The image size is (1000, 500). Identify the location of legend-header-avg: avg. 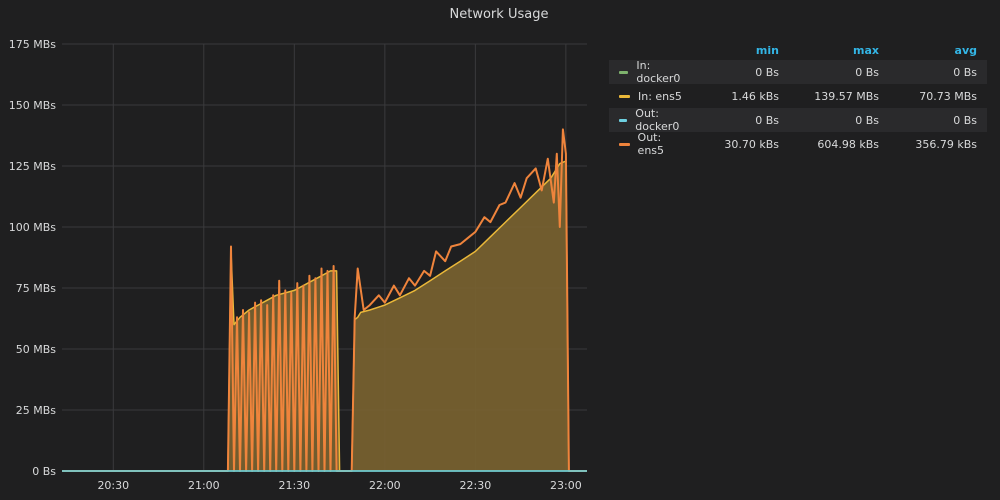
(965, 50).